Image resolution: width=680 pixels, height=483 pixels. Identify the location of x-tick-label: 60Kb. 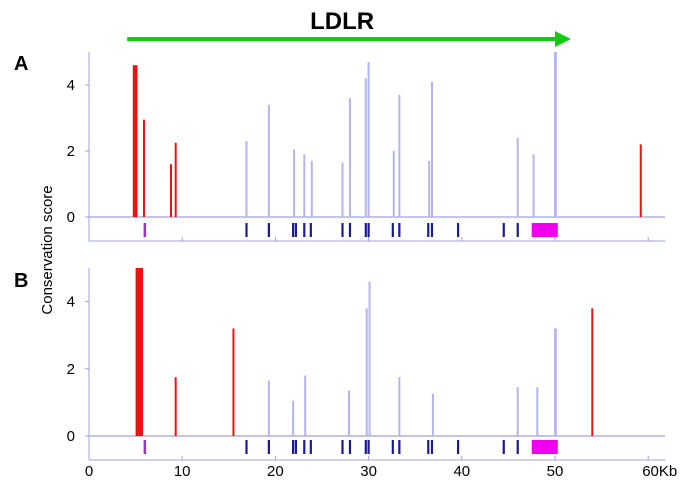
(659, 471).